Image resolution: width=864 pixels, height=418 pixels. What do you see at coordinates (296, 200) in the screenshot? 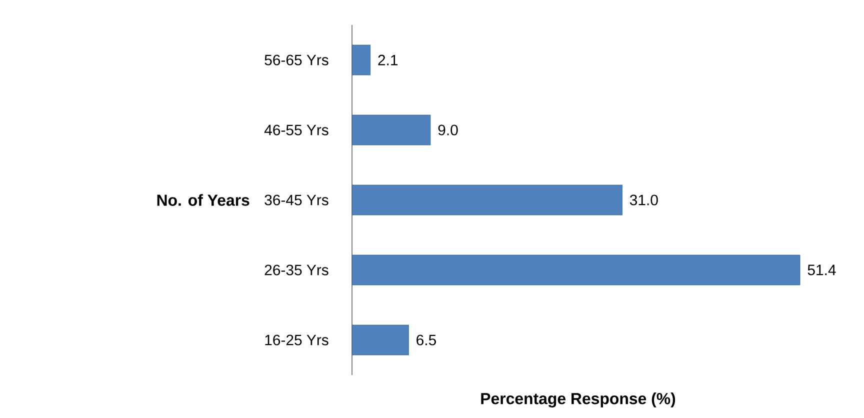
I see `y-tick-label: 36-45 Yrs` at bounding box center [296, 200].